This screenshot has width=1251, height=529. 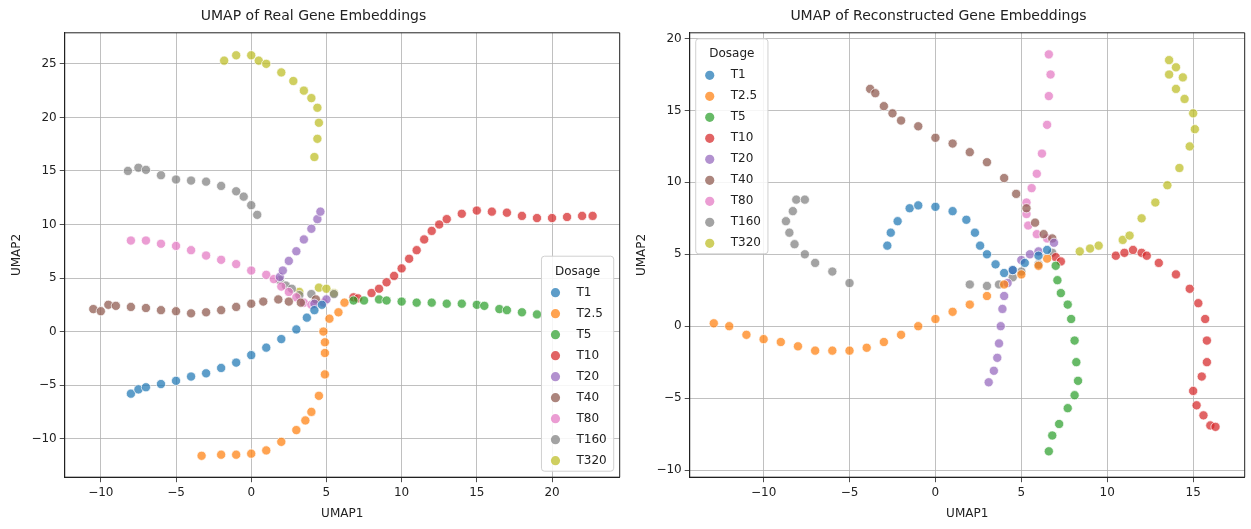 I want to click on chart-title: UMAP of Reconstructed Gene Embeddings, so click(x=938, y=15).